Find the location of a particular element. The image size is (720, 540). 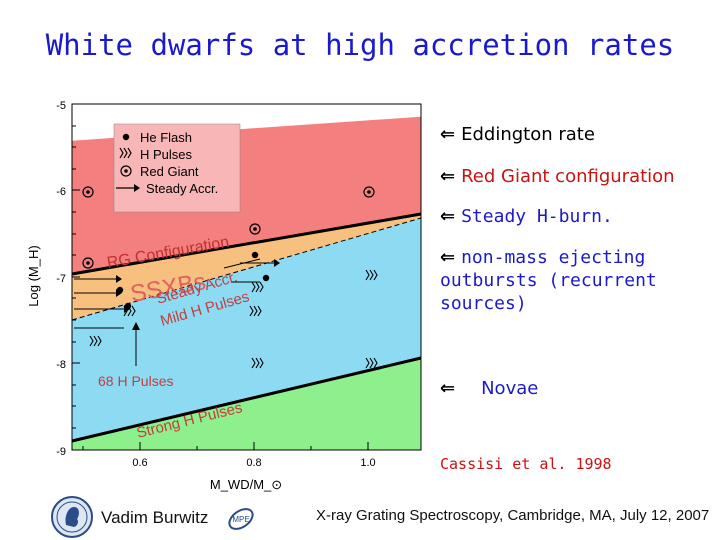

legend-box is located at coordinates (177, 168).